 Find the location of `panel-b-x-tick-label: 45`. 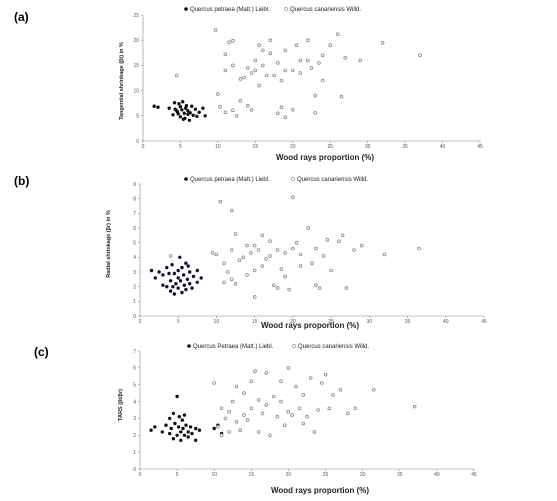

panel-b-x-tick-label: 45 is located at coordinates (484, 322).